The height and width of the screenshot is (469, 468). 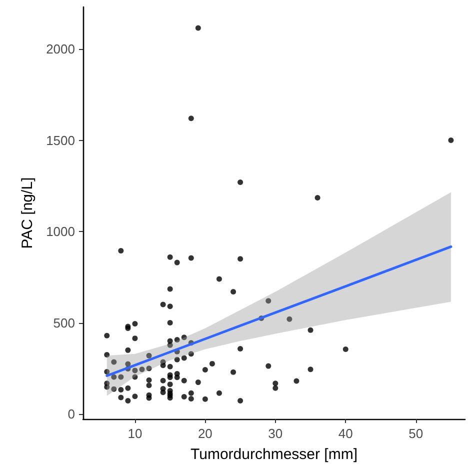 What do you see at coordinates (71, 414) in the screenshot?
I see `y-tick-label: 0` at bounding box center [71, 414].